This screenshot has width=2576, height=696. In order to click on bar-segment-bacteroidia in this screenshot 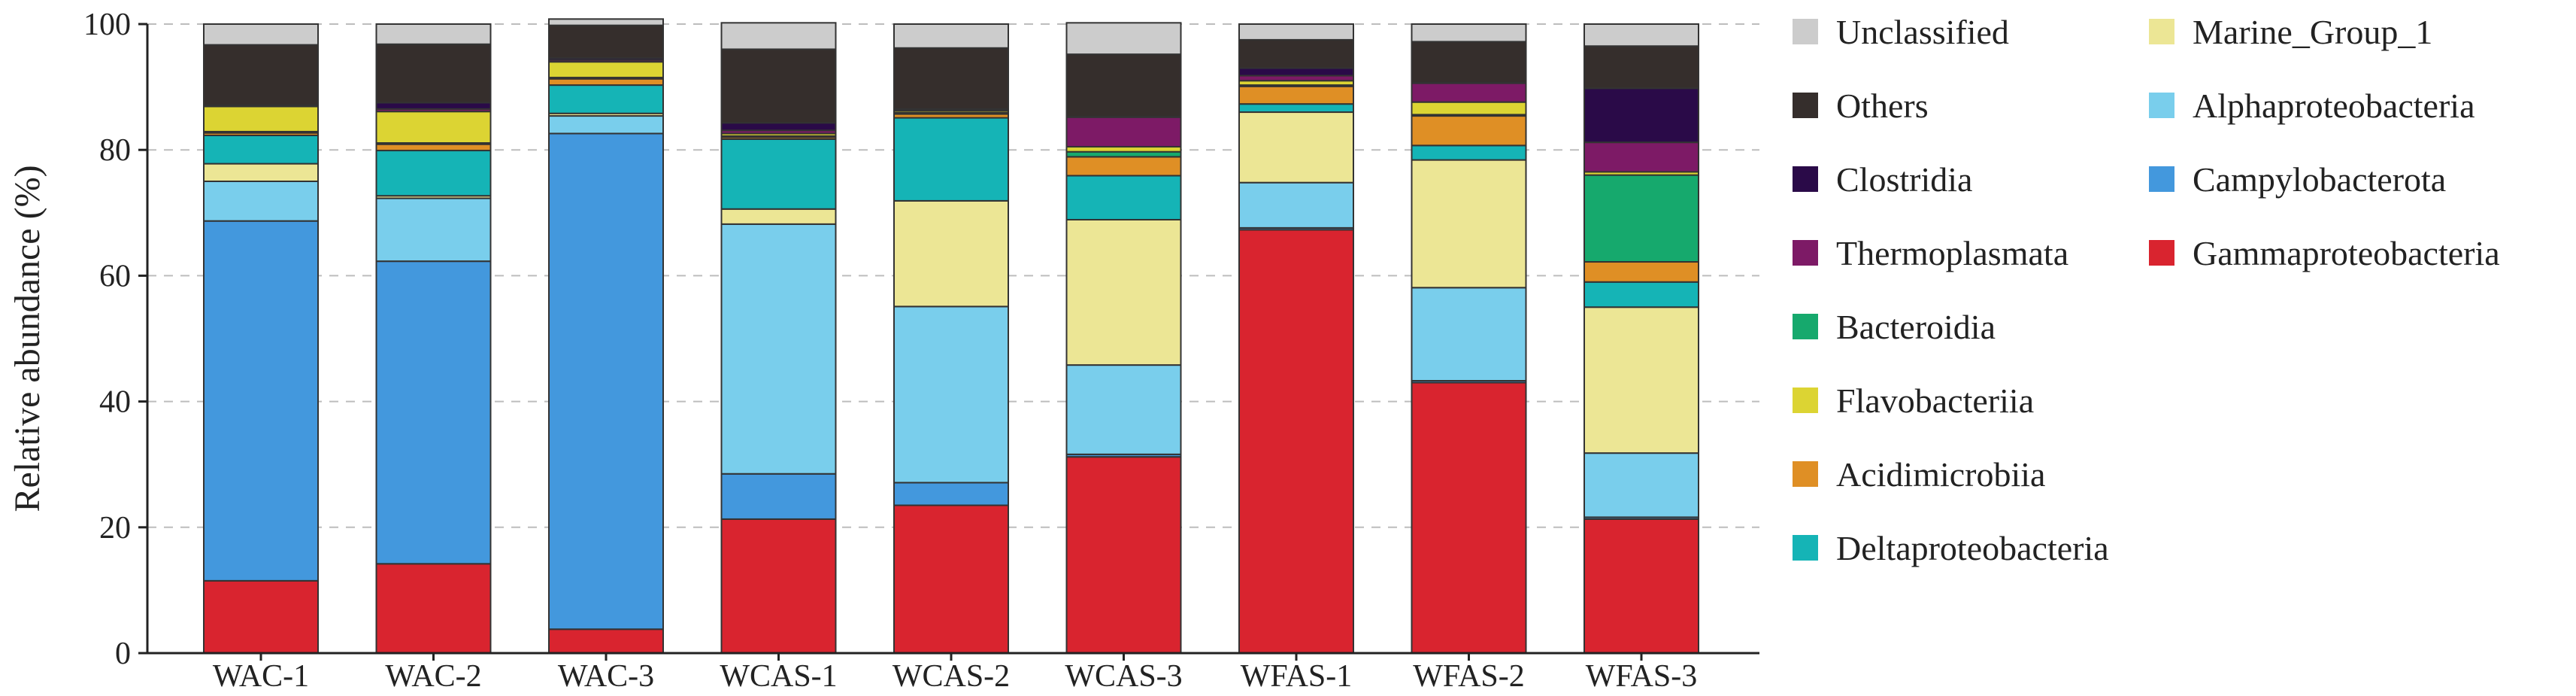, I will do `click(1641, 218)`.